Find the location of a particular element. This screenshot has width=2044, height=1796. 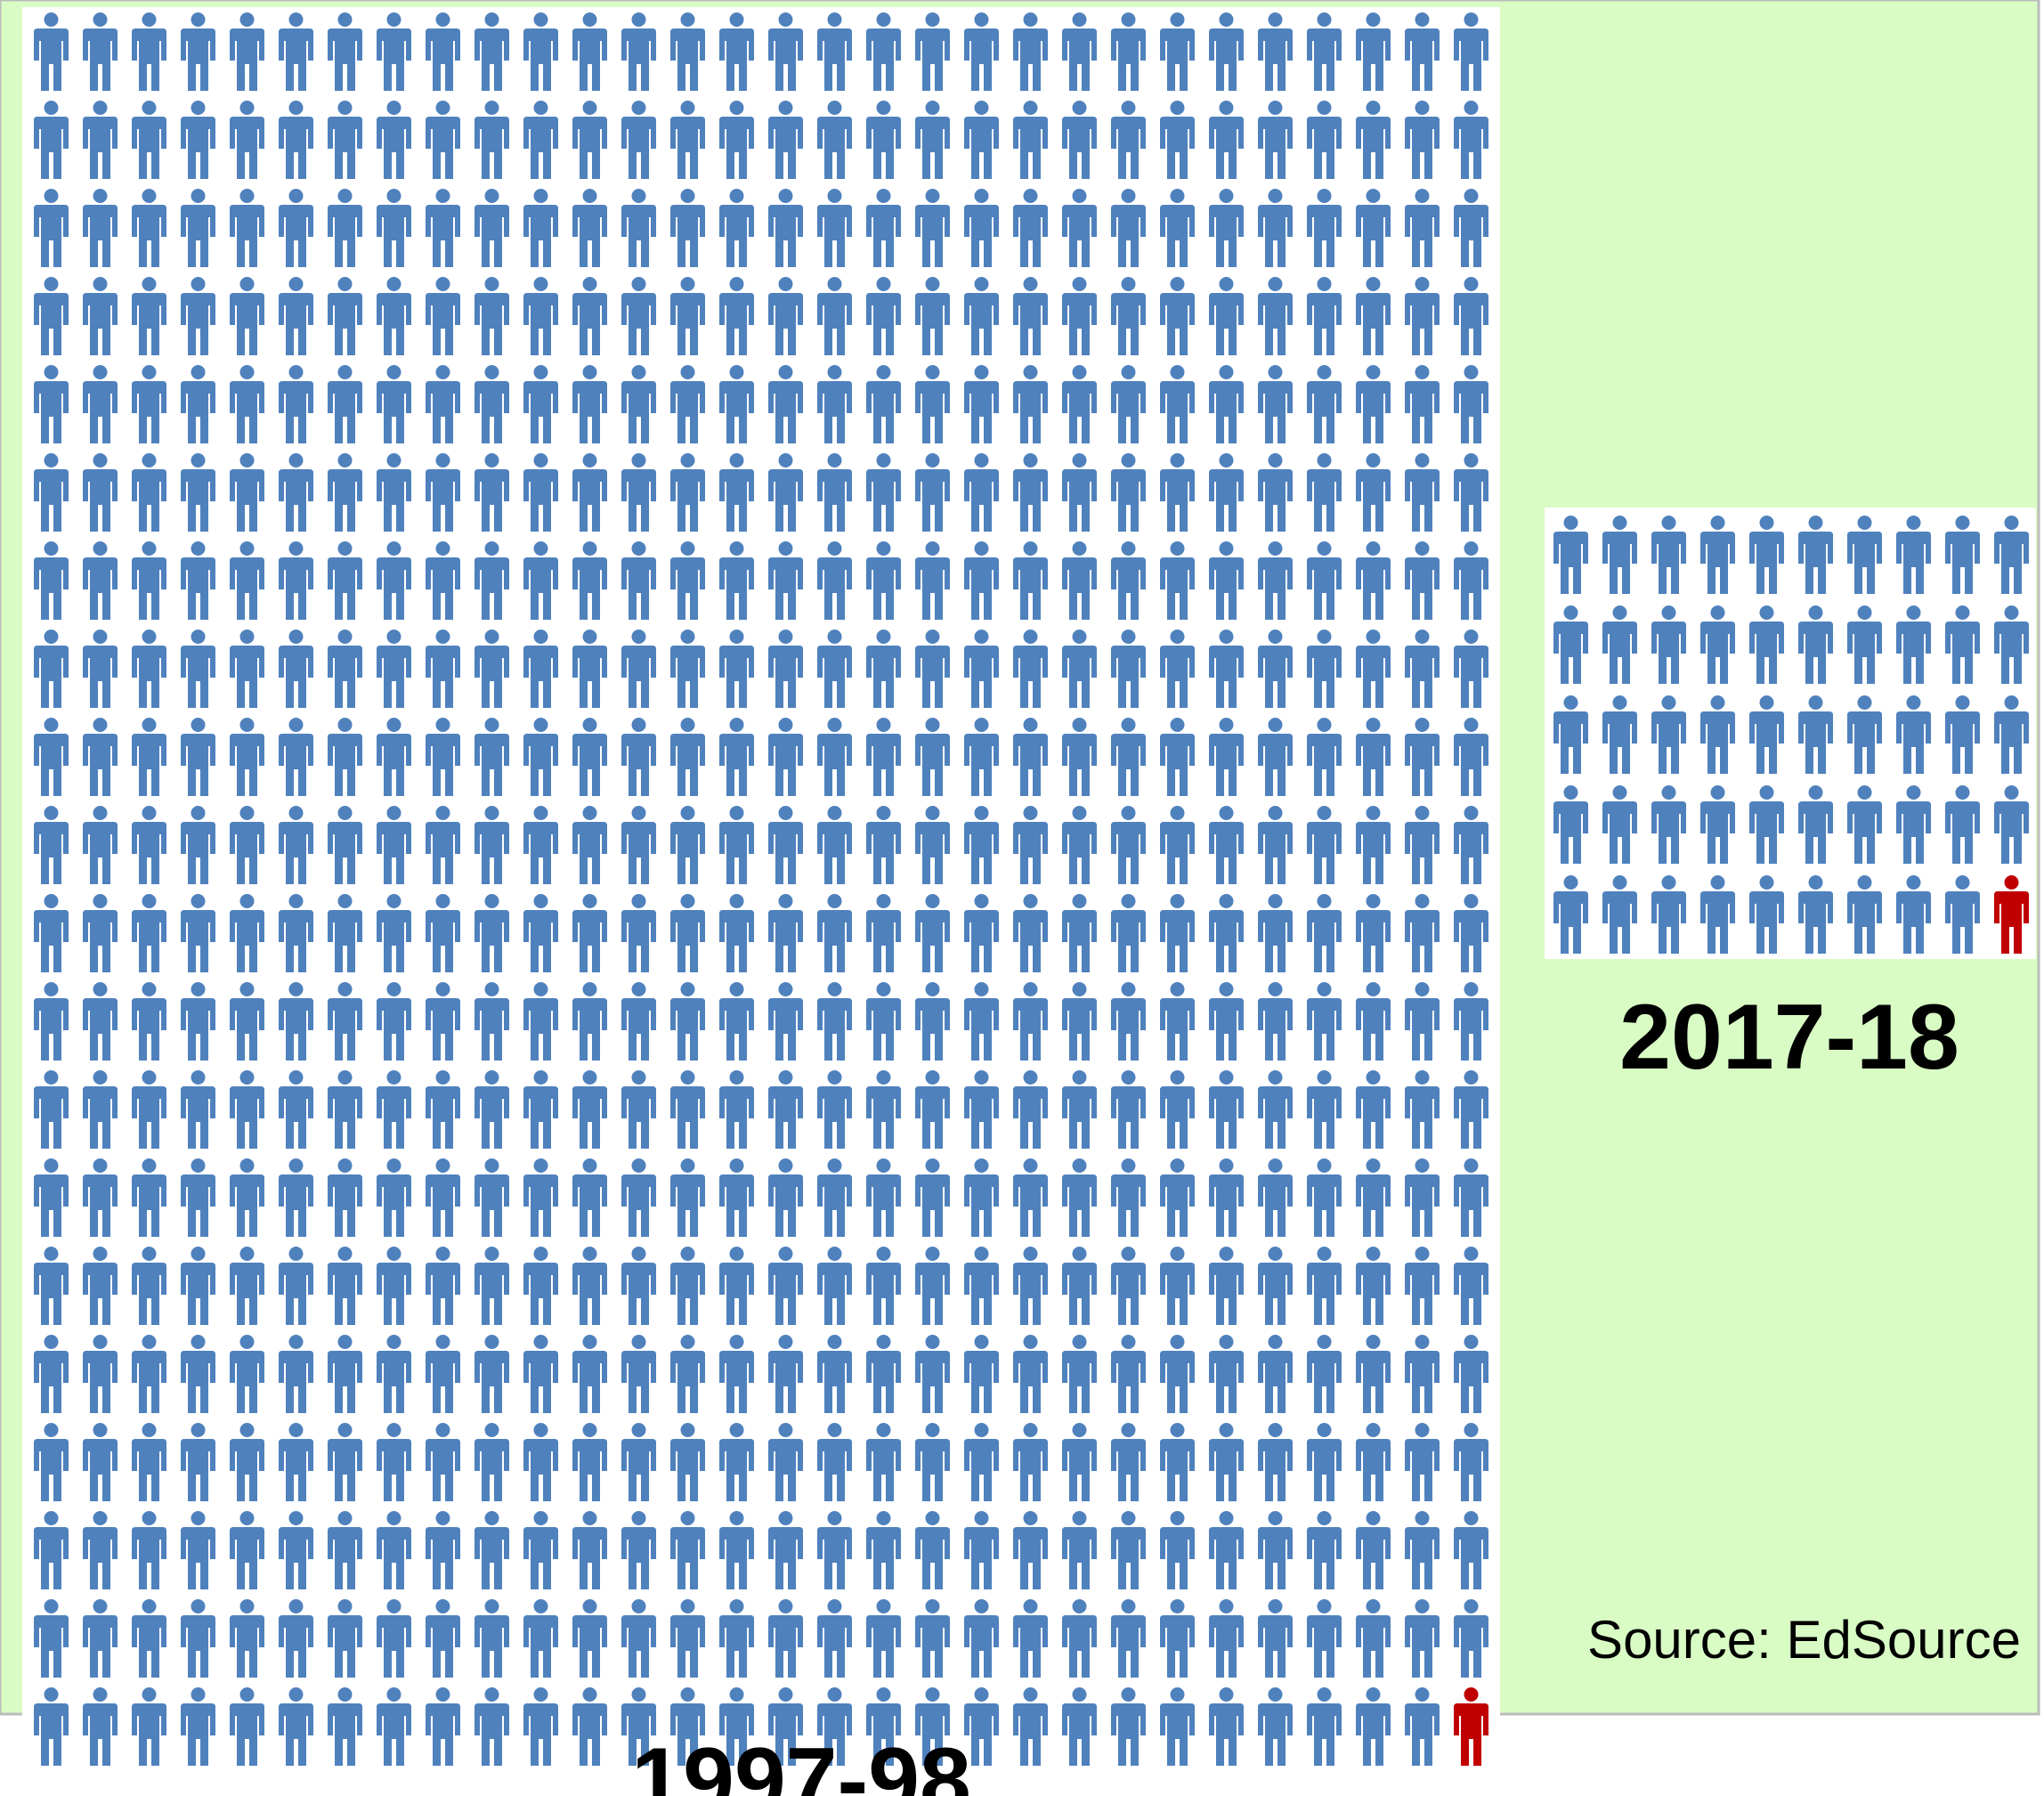

category-label: 1997-98 is located at coordinates (801, 1762).